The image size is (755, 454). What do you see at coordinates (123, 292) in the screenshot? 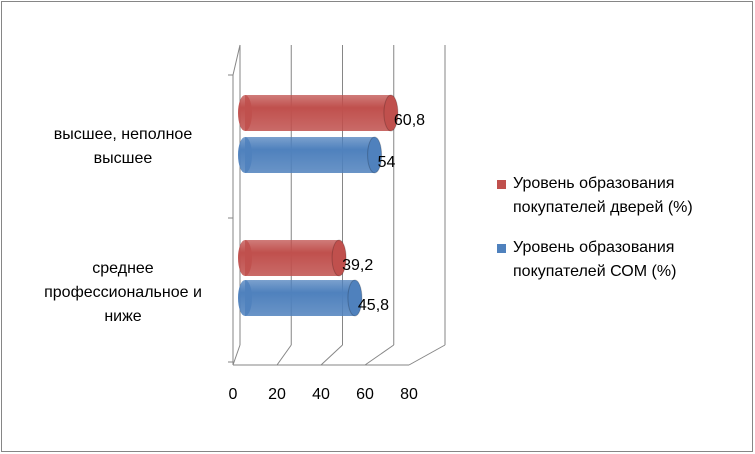
I see `category-label: среднее профессиональное и ниже` at bounding box center [123, 292].